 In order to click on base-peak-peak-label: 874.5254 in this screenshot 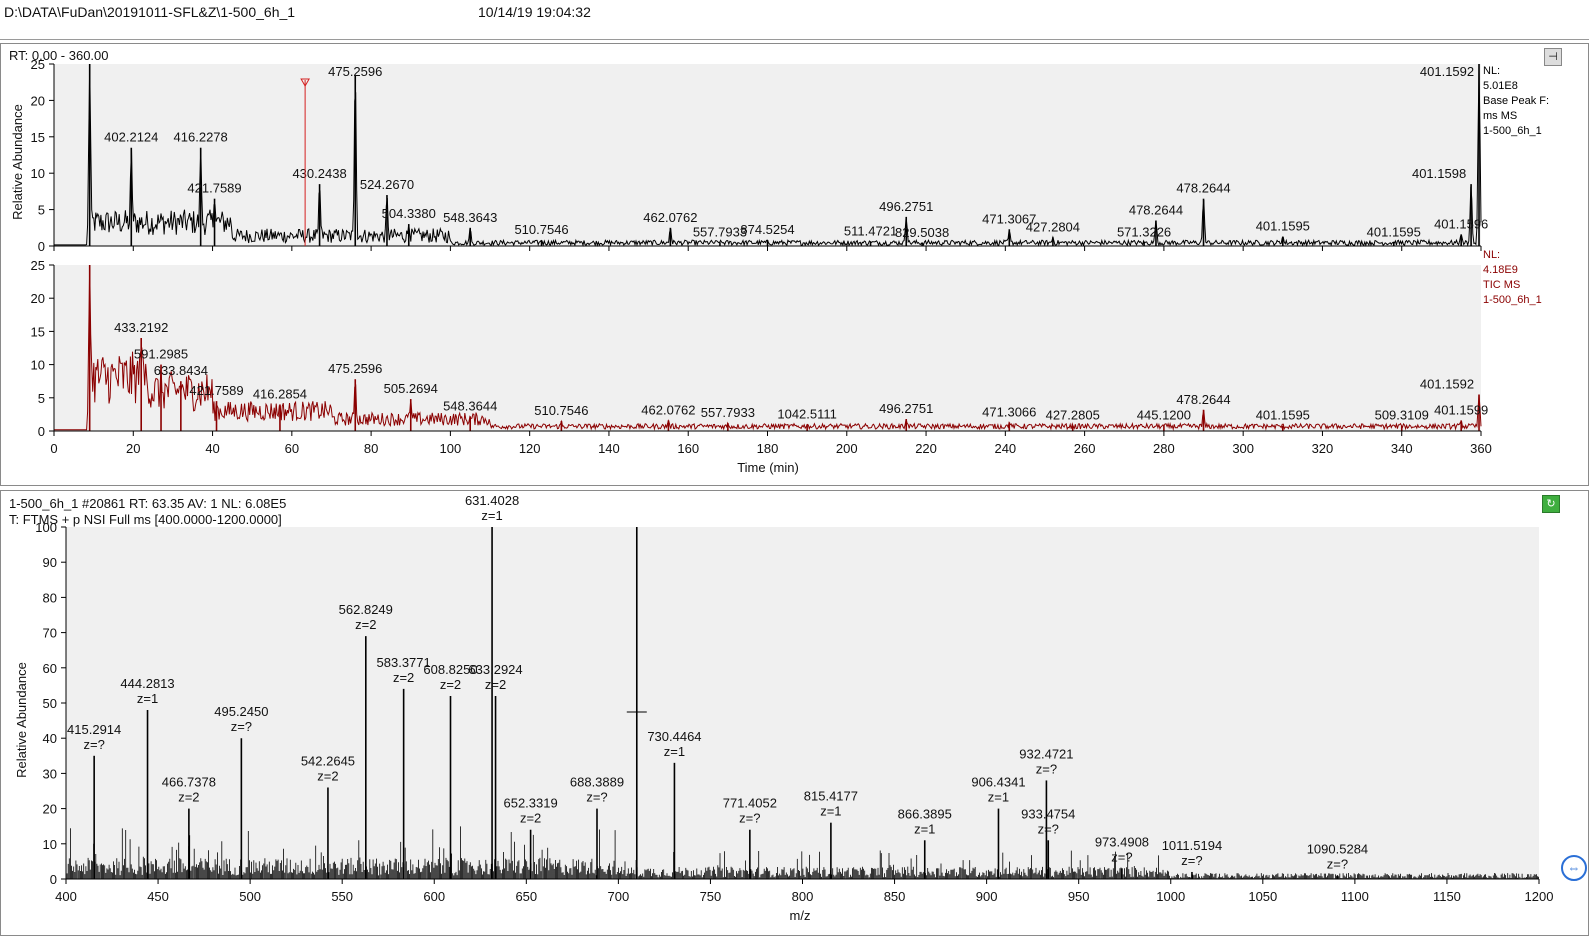, I will do `click(767, 229)`.